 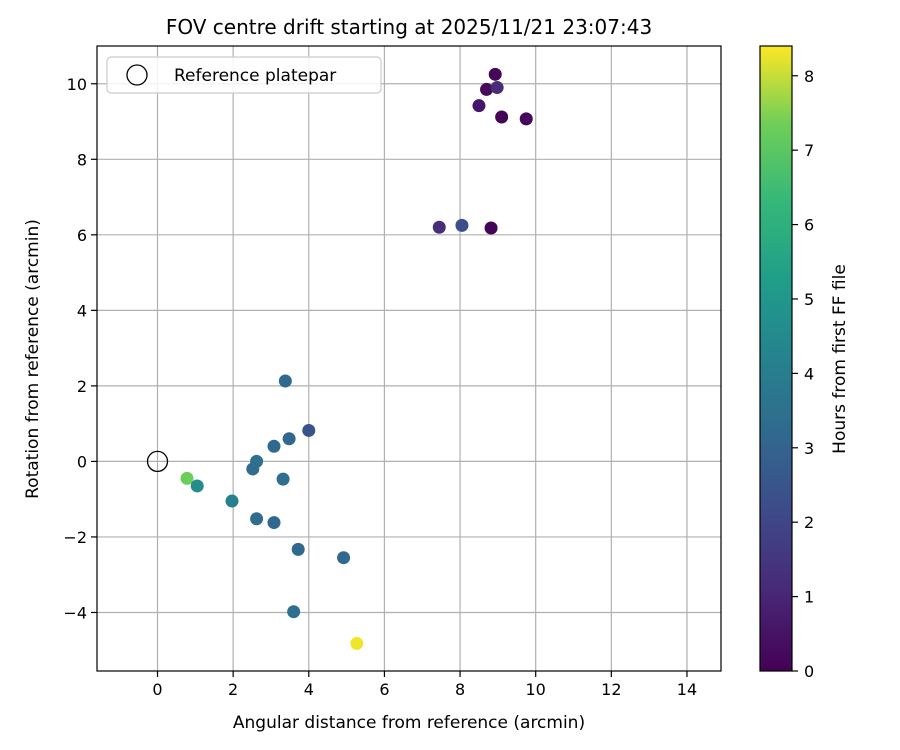 I want to click on y-tick-label: 2, so click(x=82, y=386).